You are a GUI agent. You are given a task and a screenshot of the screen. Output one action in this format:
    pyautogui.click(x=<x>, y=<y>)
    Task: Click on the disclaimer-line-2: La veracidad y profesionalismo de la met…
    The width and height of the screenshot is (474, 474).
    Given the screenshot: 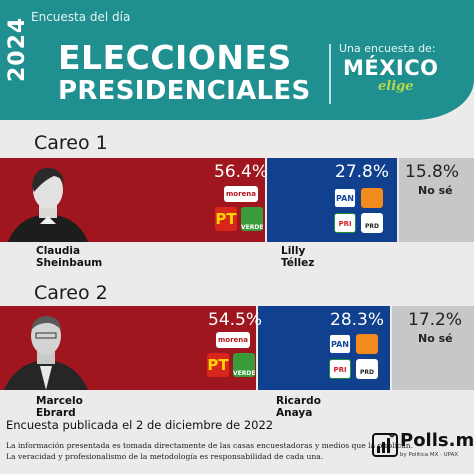 What is the action you would take?
    pyautogui.click(x=165, y=456)
    